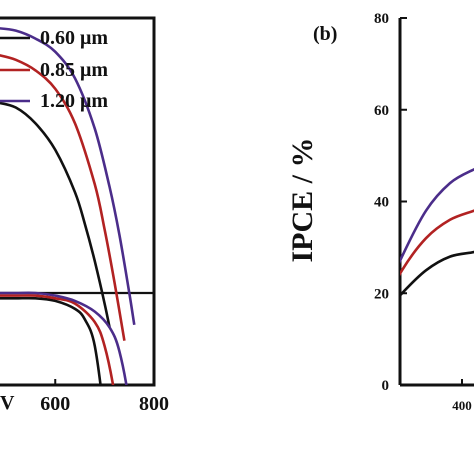 The image size is (474, 474). Describe the element at coordinates (7, 403) in the screenshot. I see `panel-a-axis-fragment: V` at that location.